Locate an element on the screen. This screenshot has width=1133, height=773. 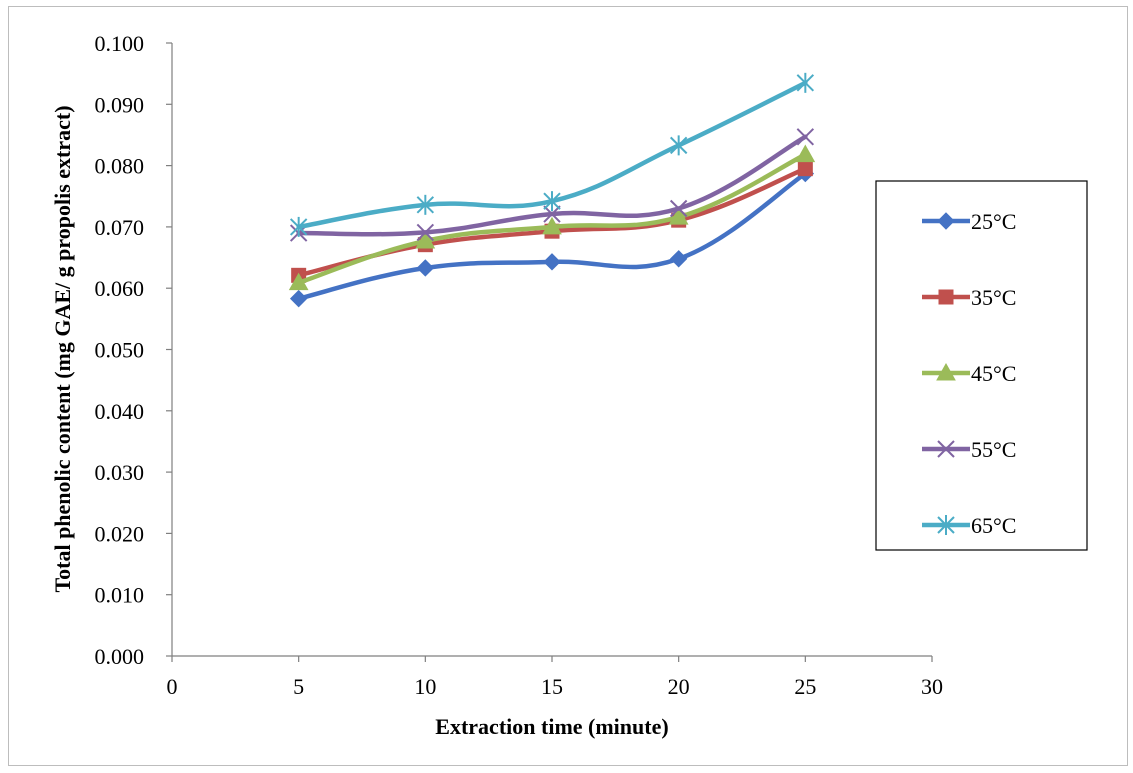
x-tick-label: 0 is located at coordinates (172, 686).